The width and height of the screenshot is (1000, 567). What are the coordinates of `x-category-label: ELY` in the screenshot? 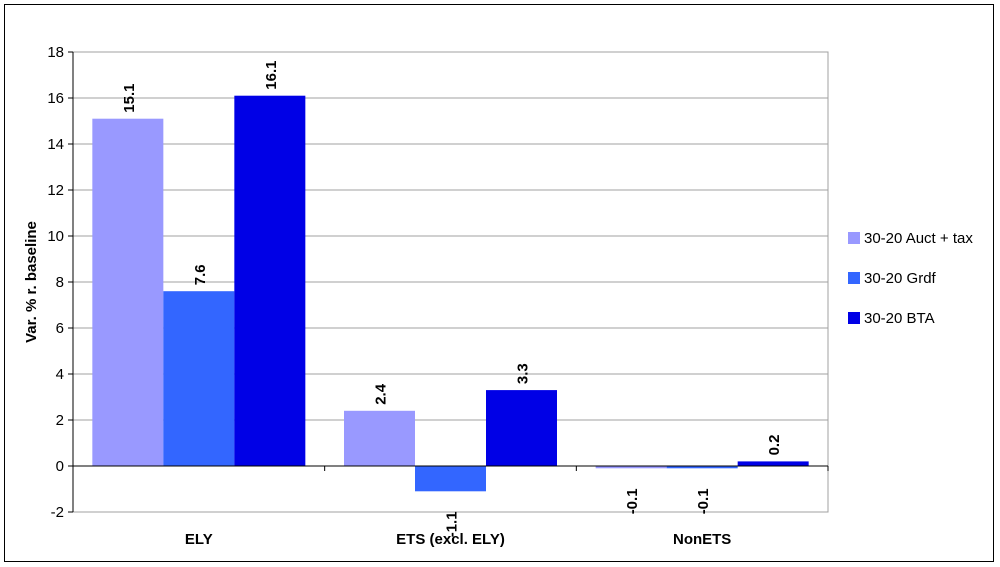 It's located at (199, 539).